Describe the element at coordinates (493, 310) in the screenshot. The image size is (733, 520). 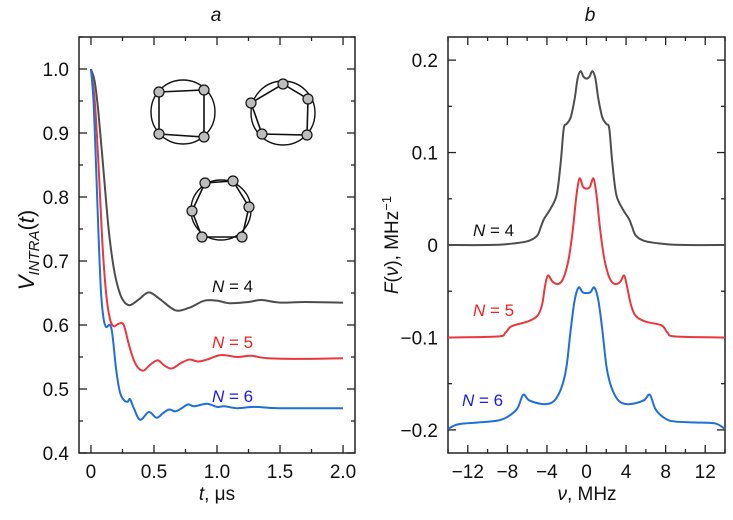
I see `panel-b-label-n5: N = 5` at that location.